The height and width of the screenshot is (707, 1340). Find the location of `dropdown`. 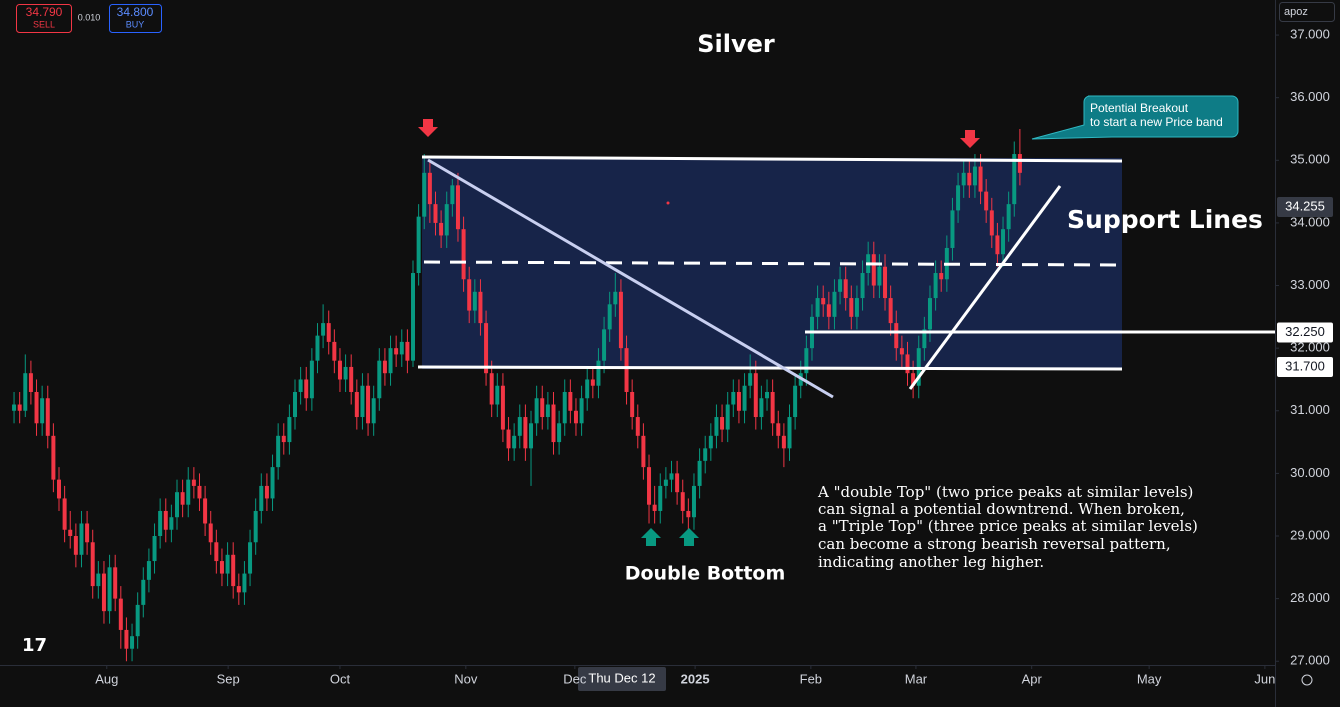

dropdown is located at coordinates (1307, 12).